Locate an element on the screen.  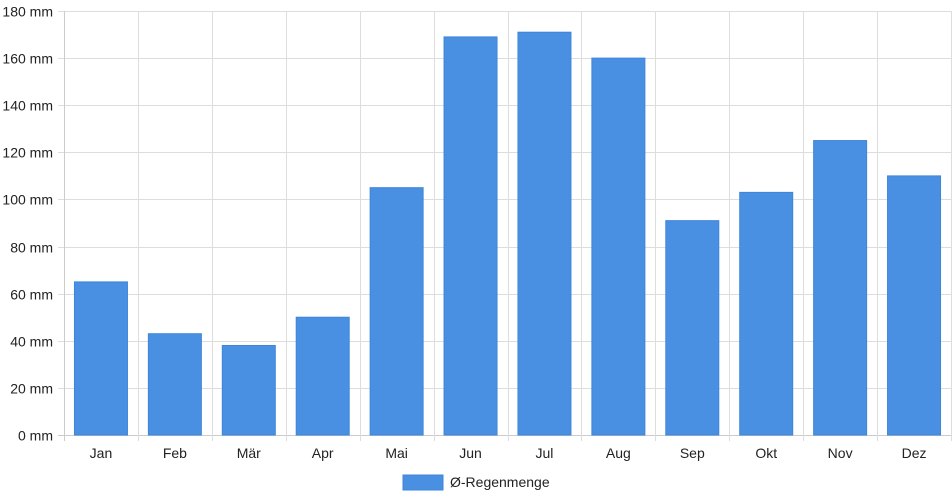
x-tick-label: Nov is located at coordinates (840, 453).